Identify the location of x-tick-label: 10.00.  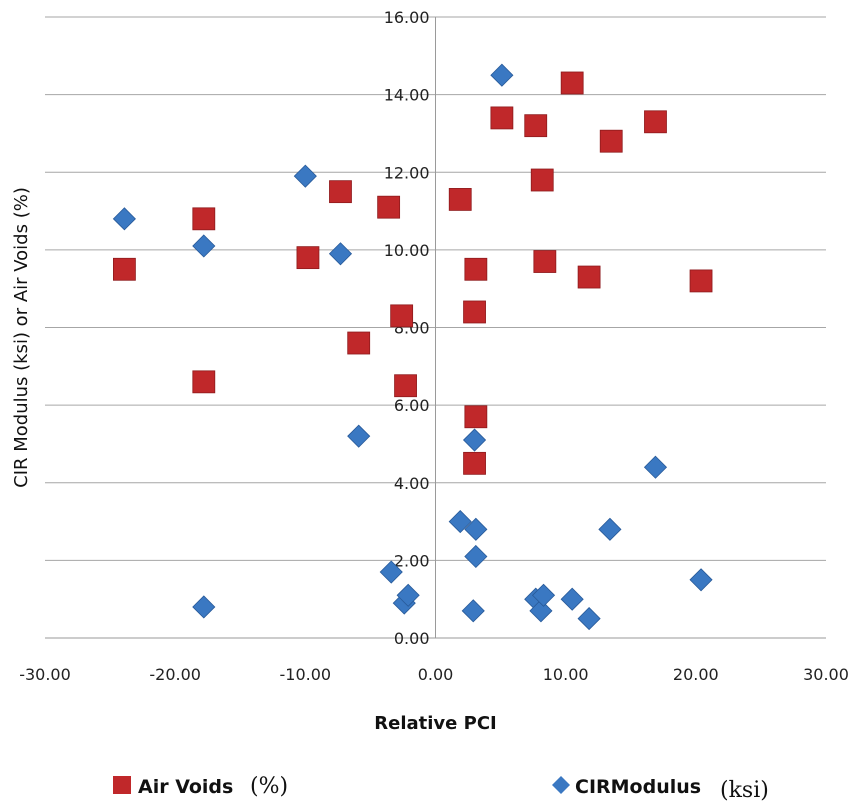
(566, 674).